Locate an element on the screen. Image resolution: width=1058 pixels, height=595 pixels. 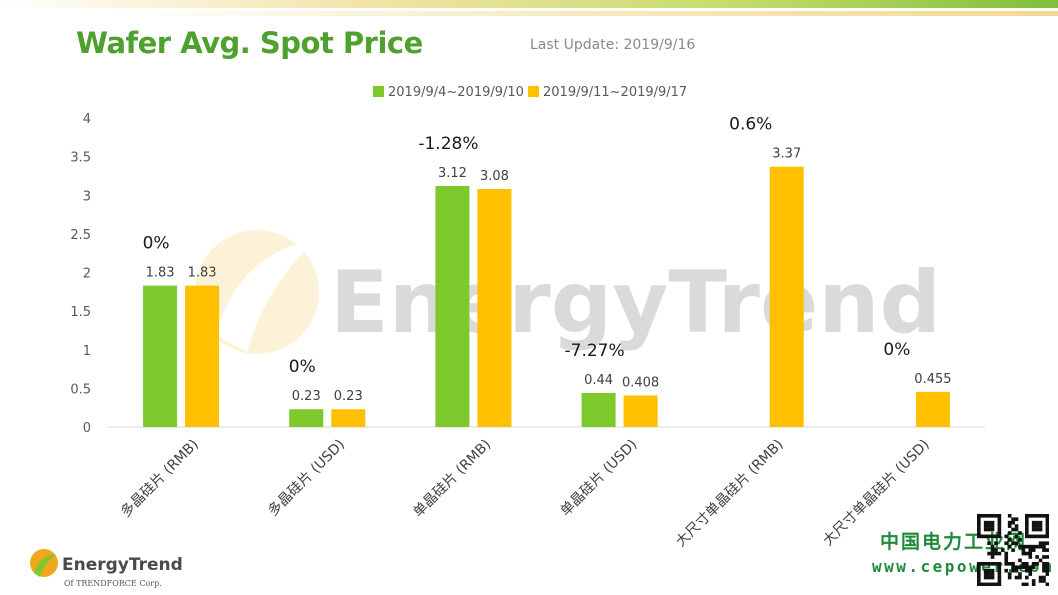
y-tick-label: 1.5 is located at coordinates (80, 312).